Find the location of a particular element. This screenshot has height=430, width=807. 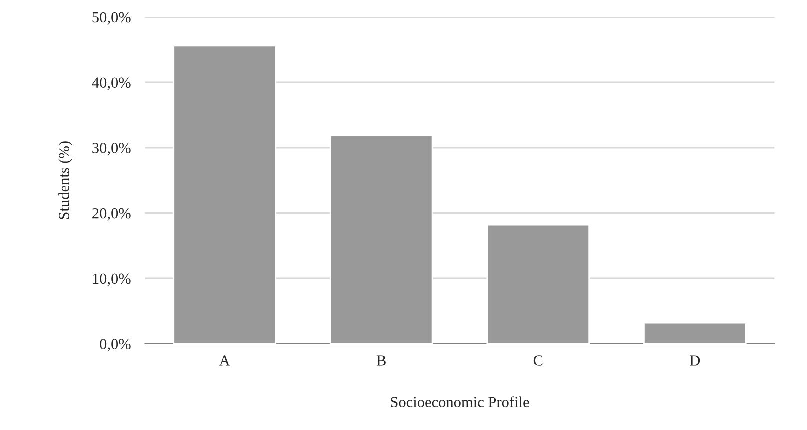

x-tick-label: D is located at coordinates (695, 361).